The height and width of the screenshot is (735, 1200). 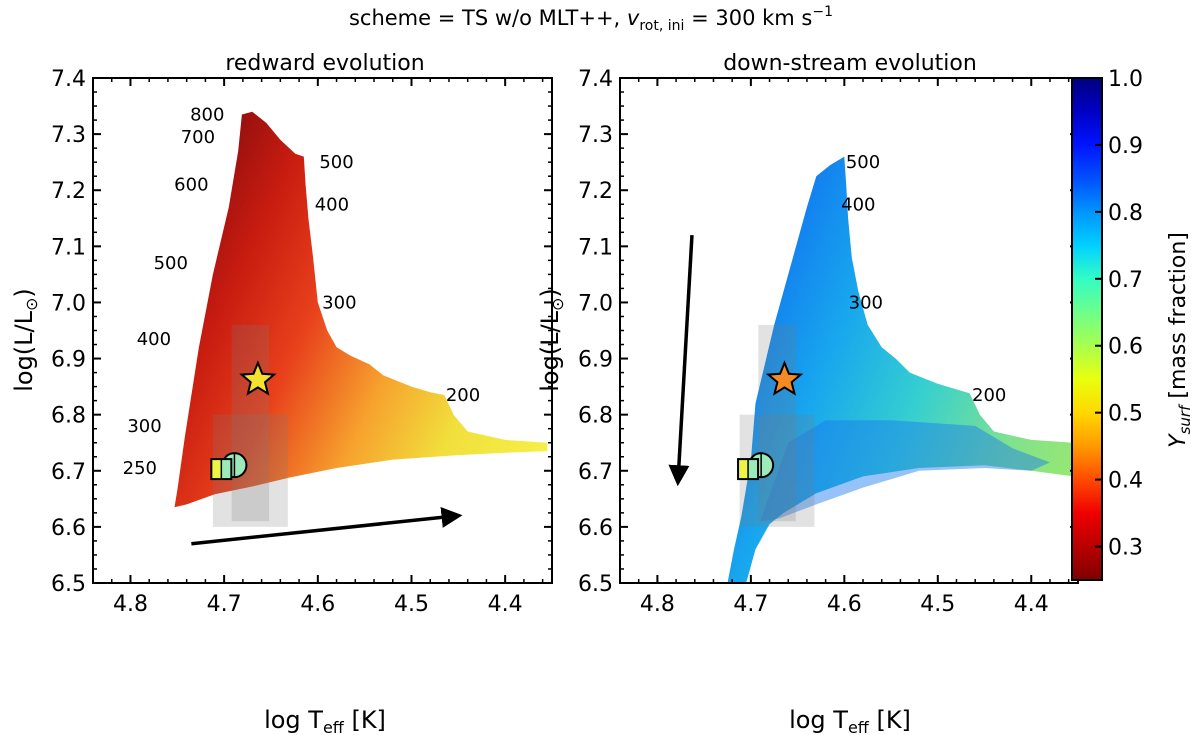 I want to click on velocity-label: 800, so click(x=207, y=114).